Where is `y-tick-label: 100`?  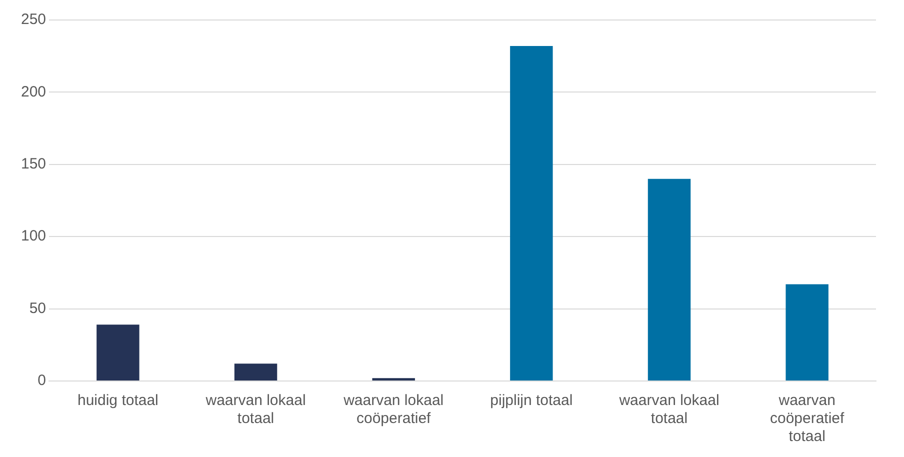 y-tick-label: 100 is located at coordinates (33, 236).